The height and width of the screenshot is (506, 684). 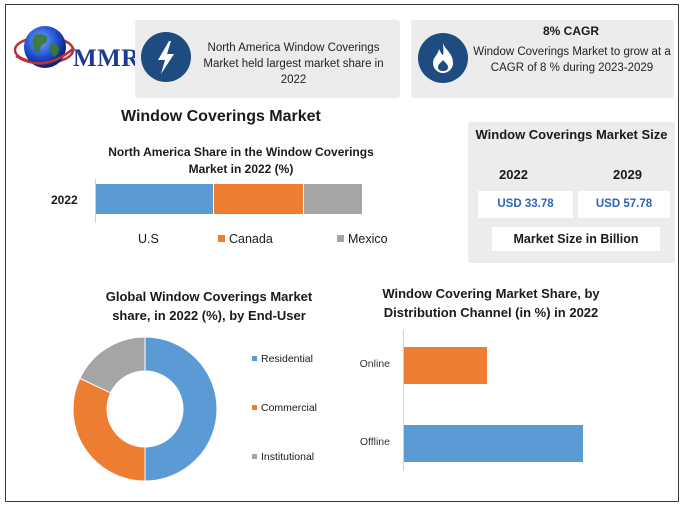 What do you see at coordinates (44, 47) in the screenshot?
I see `globe-icon` at bounding box center [44, 47].